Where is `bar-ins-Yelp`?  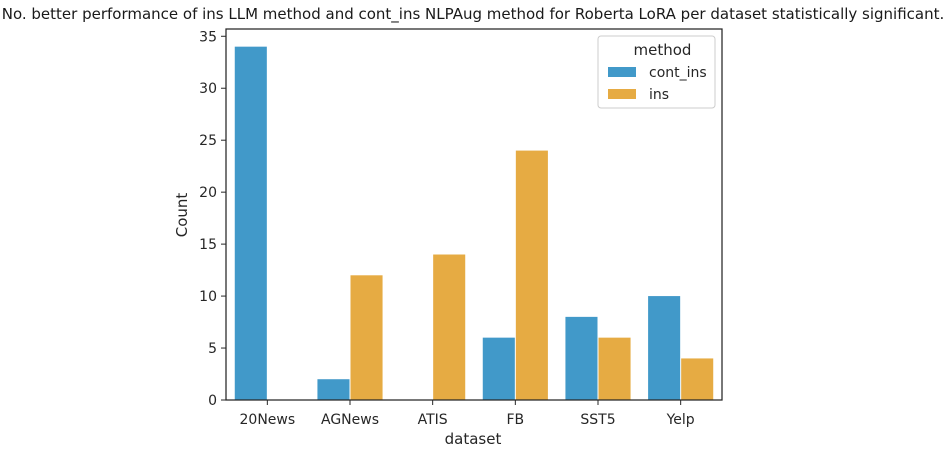
bar-ins-Yelp is located at coordinates (697, 379).